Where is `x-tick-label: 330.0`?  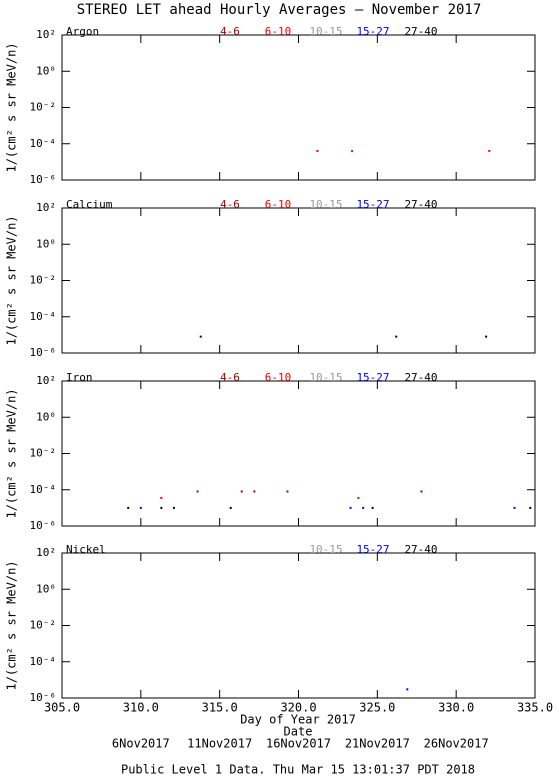 x-tick-label: 330.0 is located at coordinates (456, 708).